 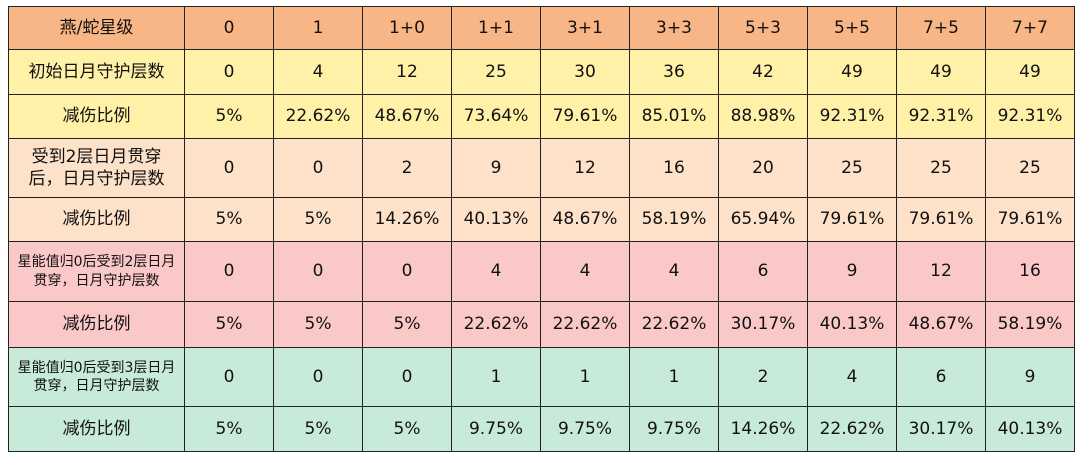 I want to click on row-label: 初始日月守护层数, so click(x=96, y=72).